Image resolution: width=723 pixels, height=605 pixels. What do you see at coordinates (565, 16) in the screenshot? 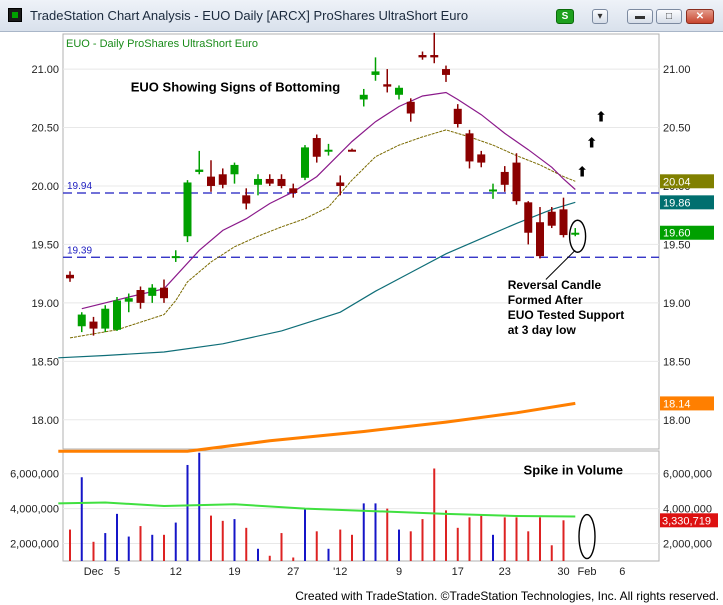
I see `symbol-link-button: S` at bounding box center [565, 16].